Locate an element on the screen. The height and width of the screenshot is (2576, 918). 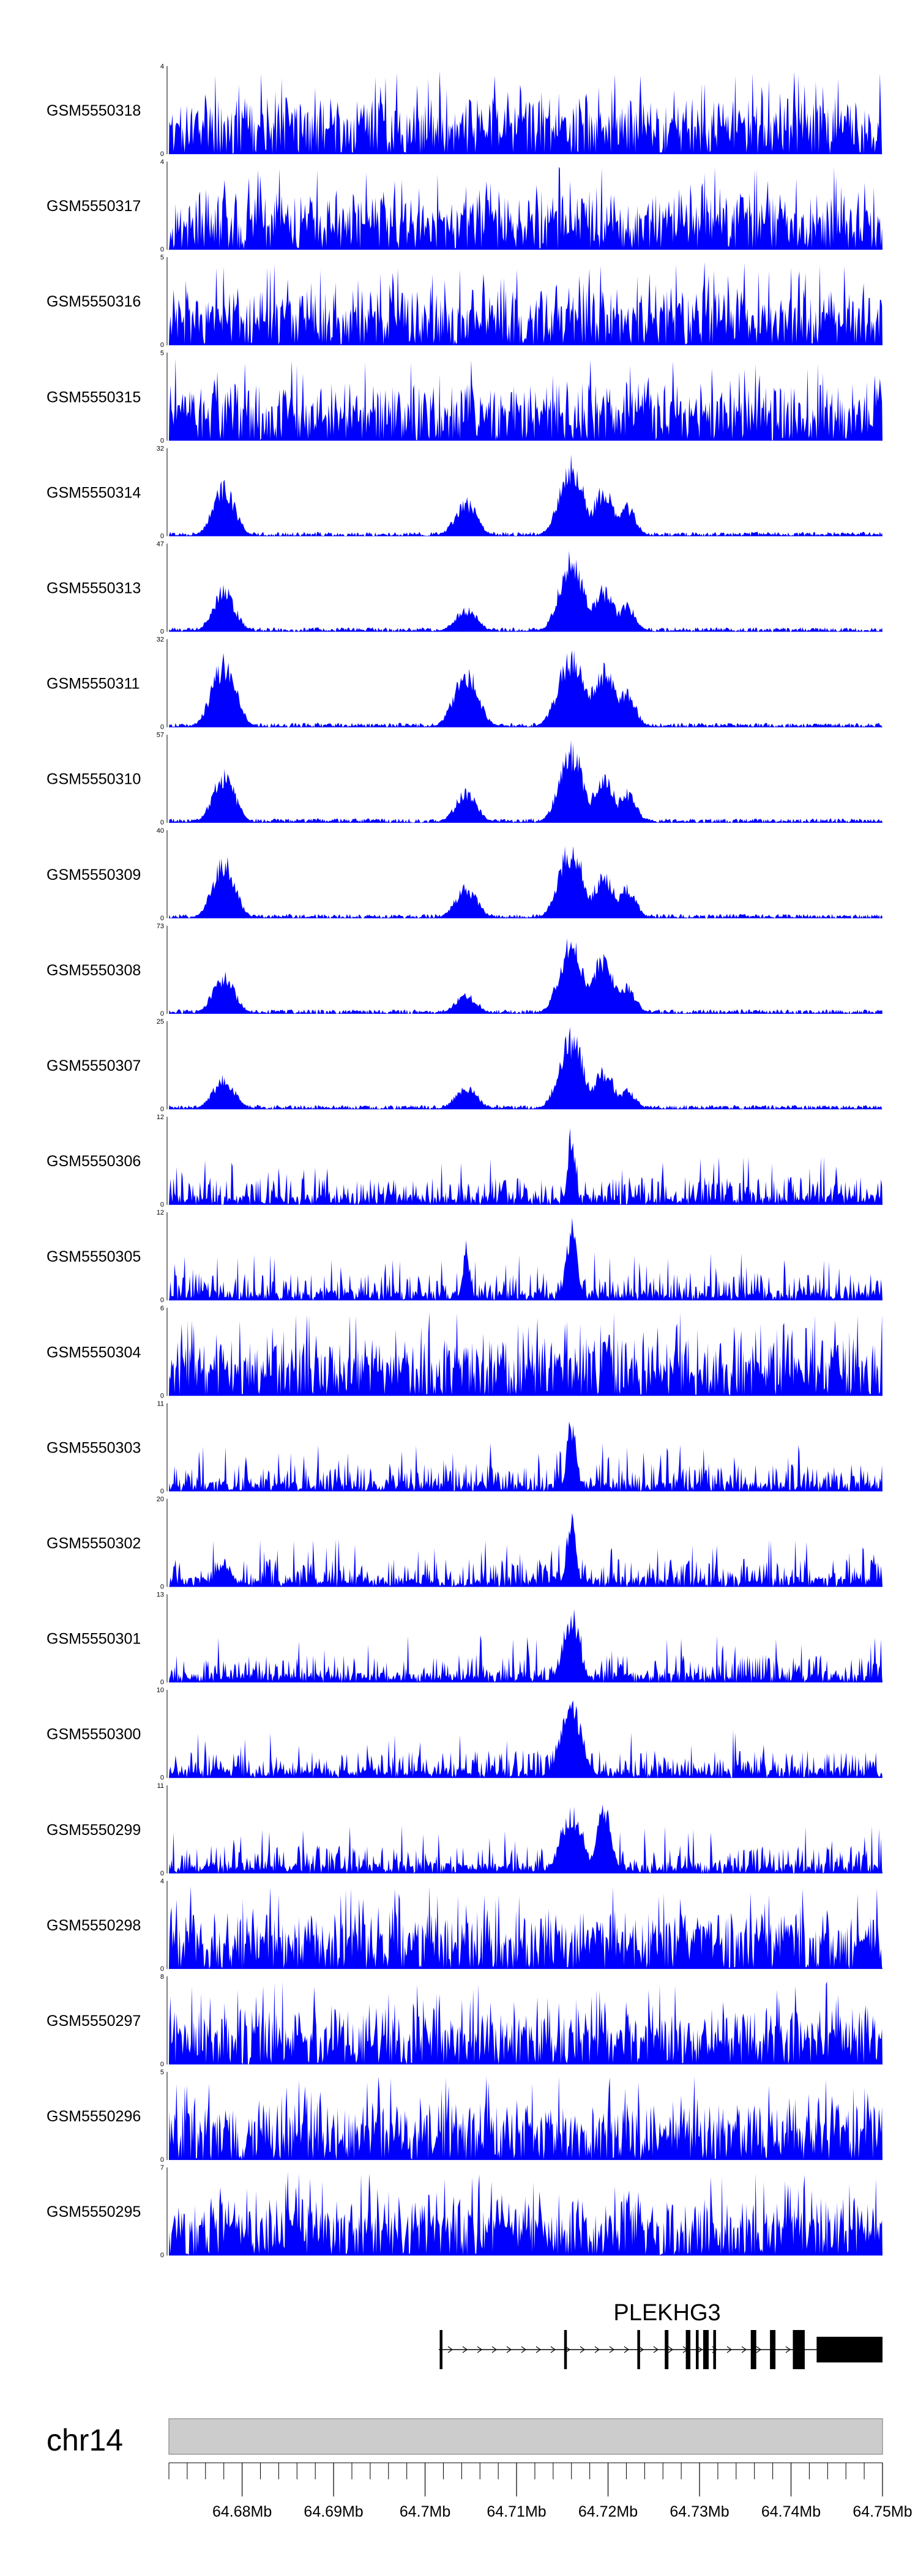
track-label: GSM5550297 is located at coordinates (94, 2021).